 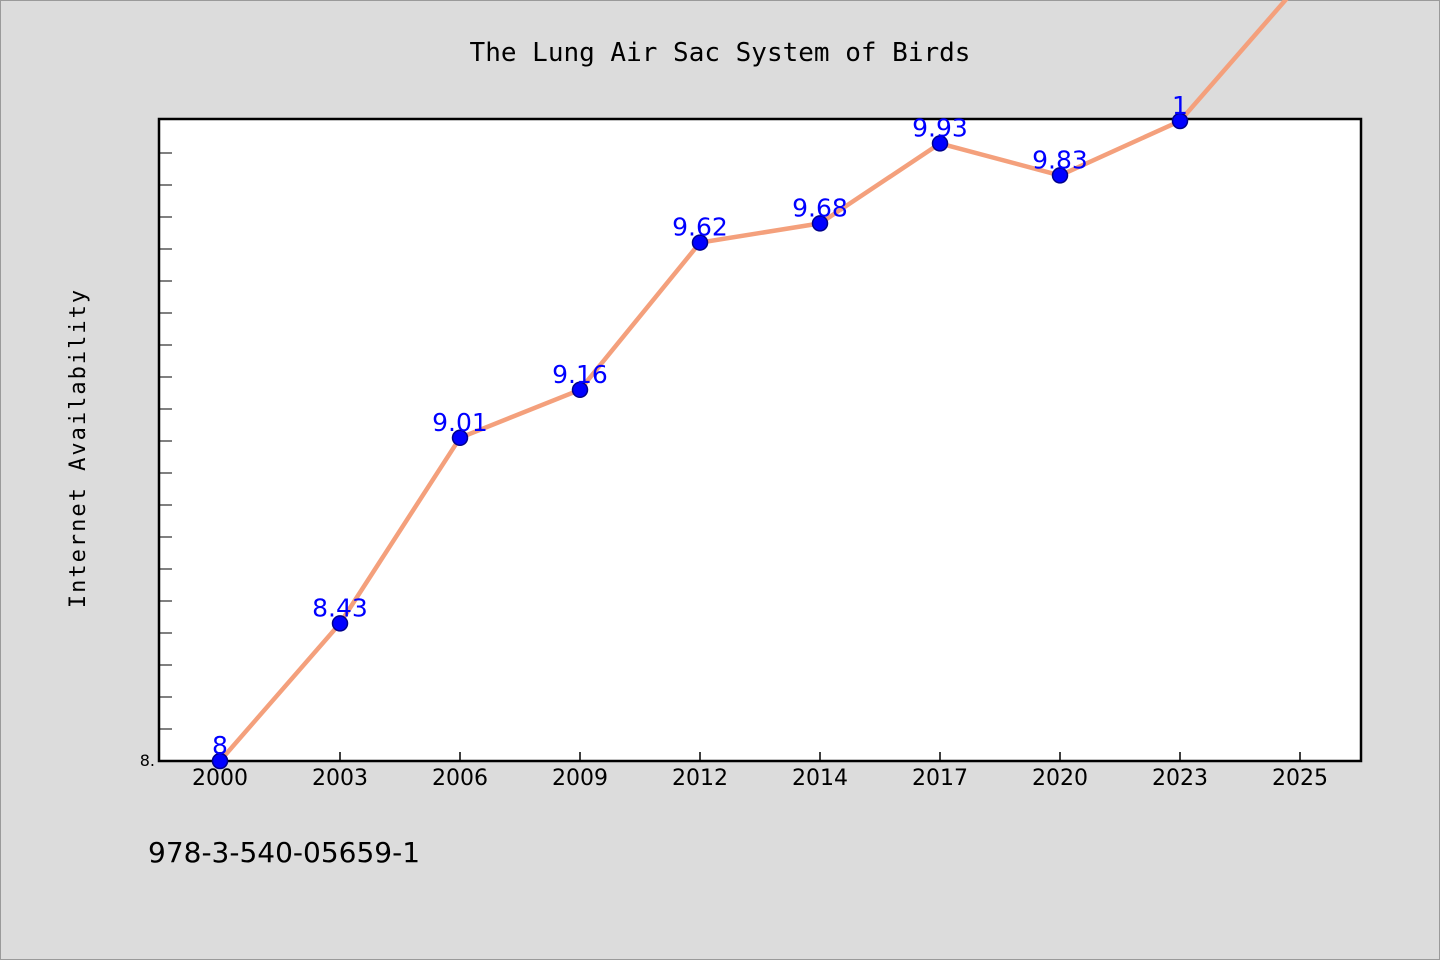 I want to click on x-tick-label: 2023, so click(x=1180, y=778).